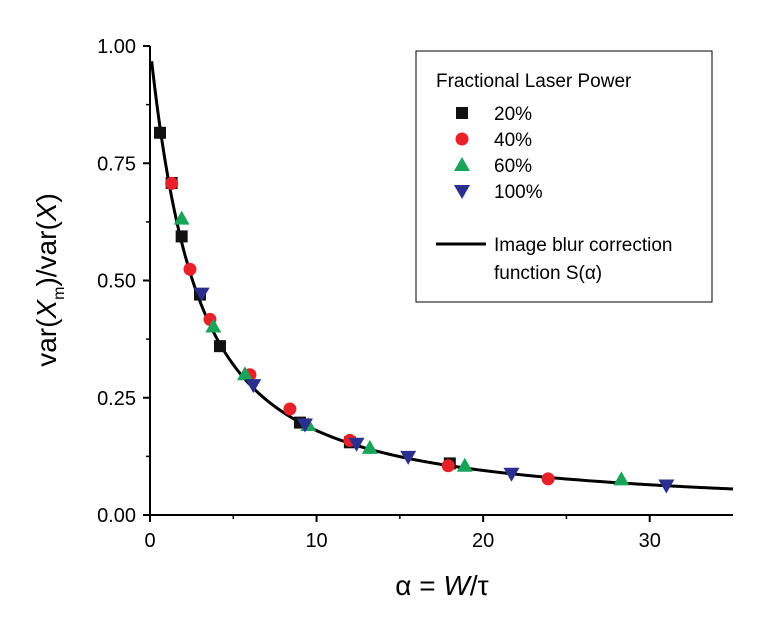 This screenshot has height=630, width=761. What do you see at coordinates (513, 166) in the screenshot?
I see `legend-series-label: 60%` at bounding box center [513, 166].